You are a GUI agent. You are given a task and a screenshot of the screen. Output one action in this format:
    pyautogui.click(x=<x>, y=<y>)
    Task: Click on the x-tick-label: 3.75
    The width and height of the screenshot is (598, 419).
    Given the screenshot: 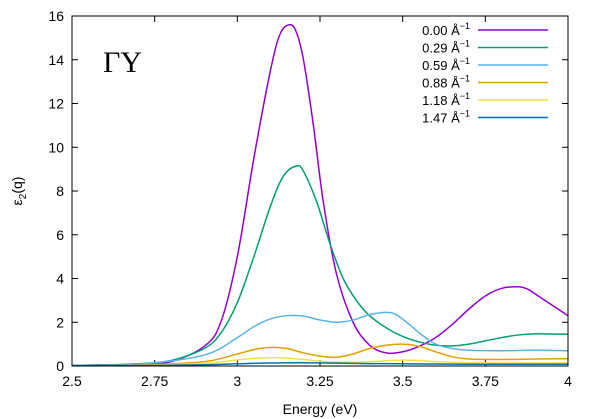 What is the action you would take?
    pyautogui.click(x=485, y=381)
    